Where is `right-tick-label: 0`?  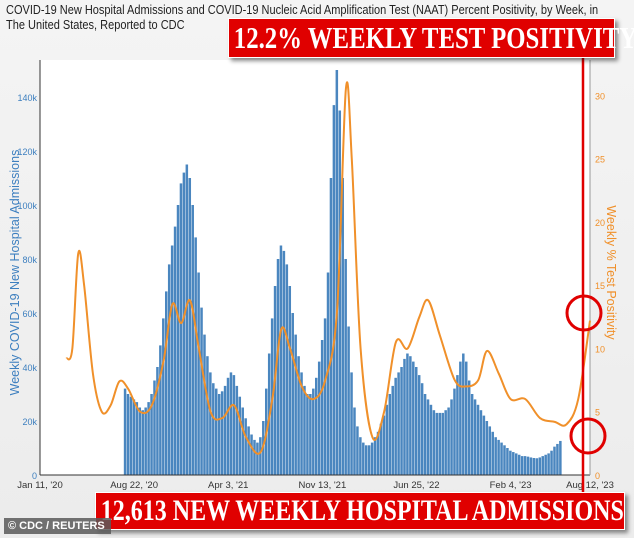
right-tick-label: 0 is located at coordinates (597, 476).